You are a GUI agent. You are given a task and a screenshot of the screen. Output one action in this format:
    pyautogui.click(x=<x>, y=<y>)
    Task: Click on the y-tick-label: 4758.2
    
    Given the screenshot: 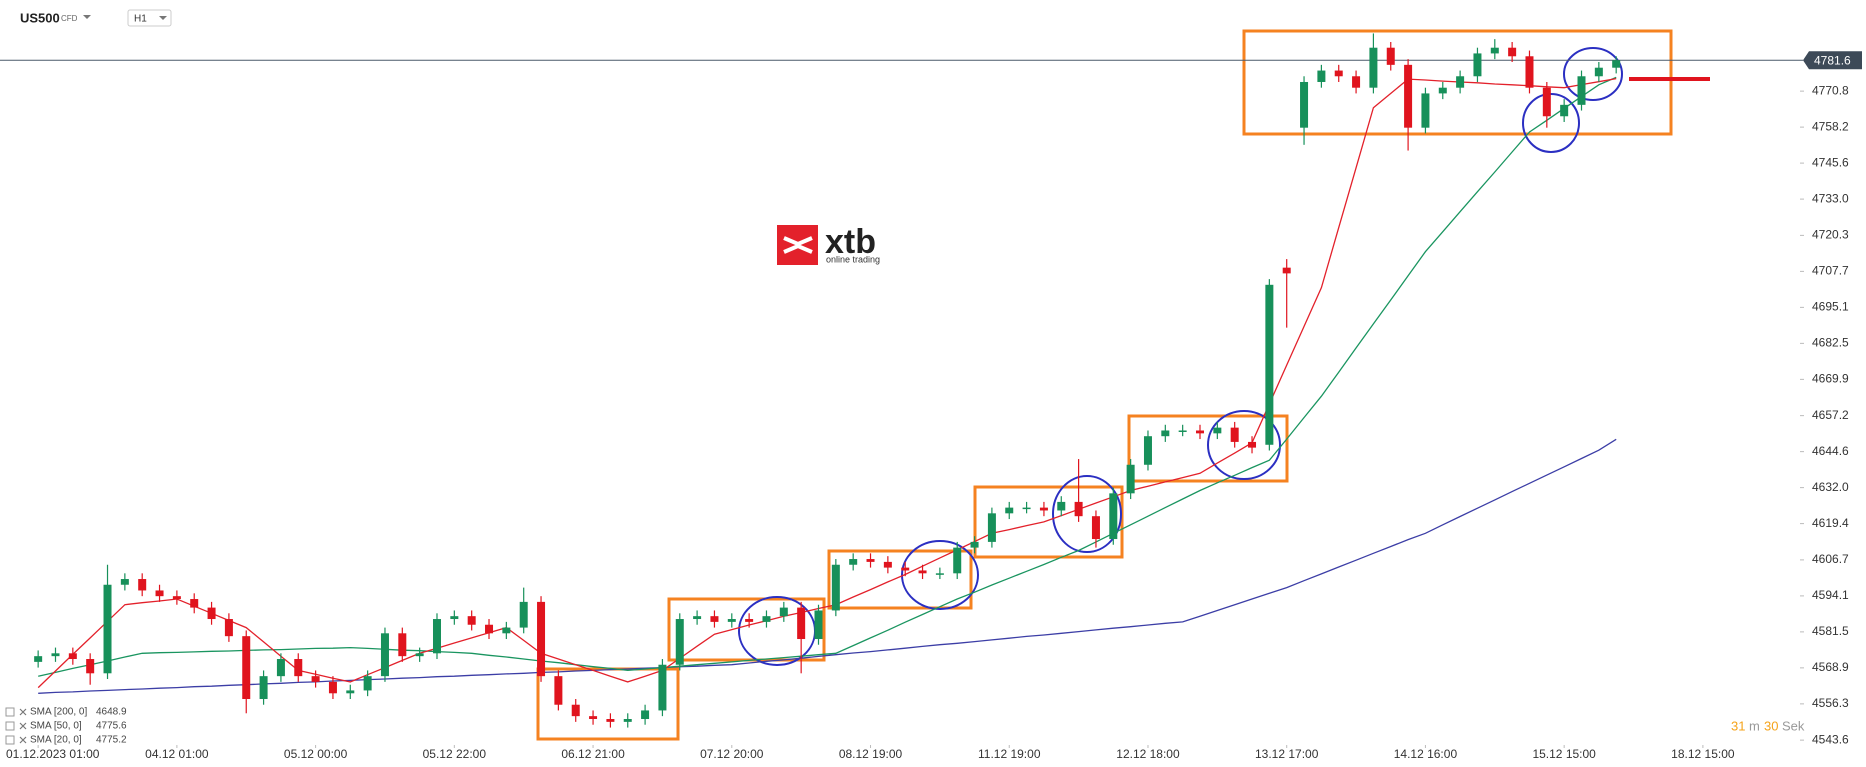 What is the action you would take?
    pyautogui.click(x=1830, y=126)
    